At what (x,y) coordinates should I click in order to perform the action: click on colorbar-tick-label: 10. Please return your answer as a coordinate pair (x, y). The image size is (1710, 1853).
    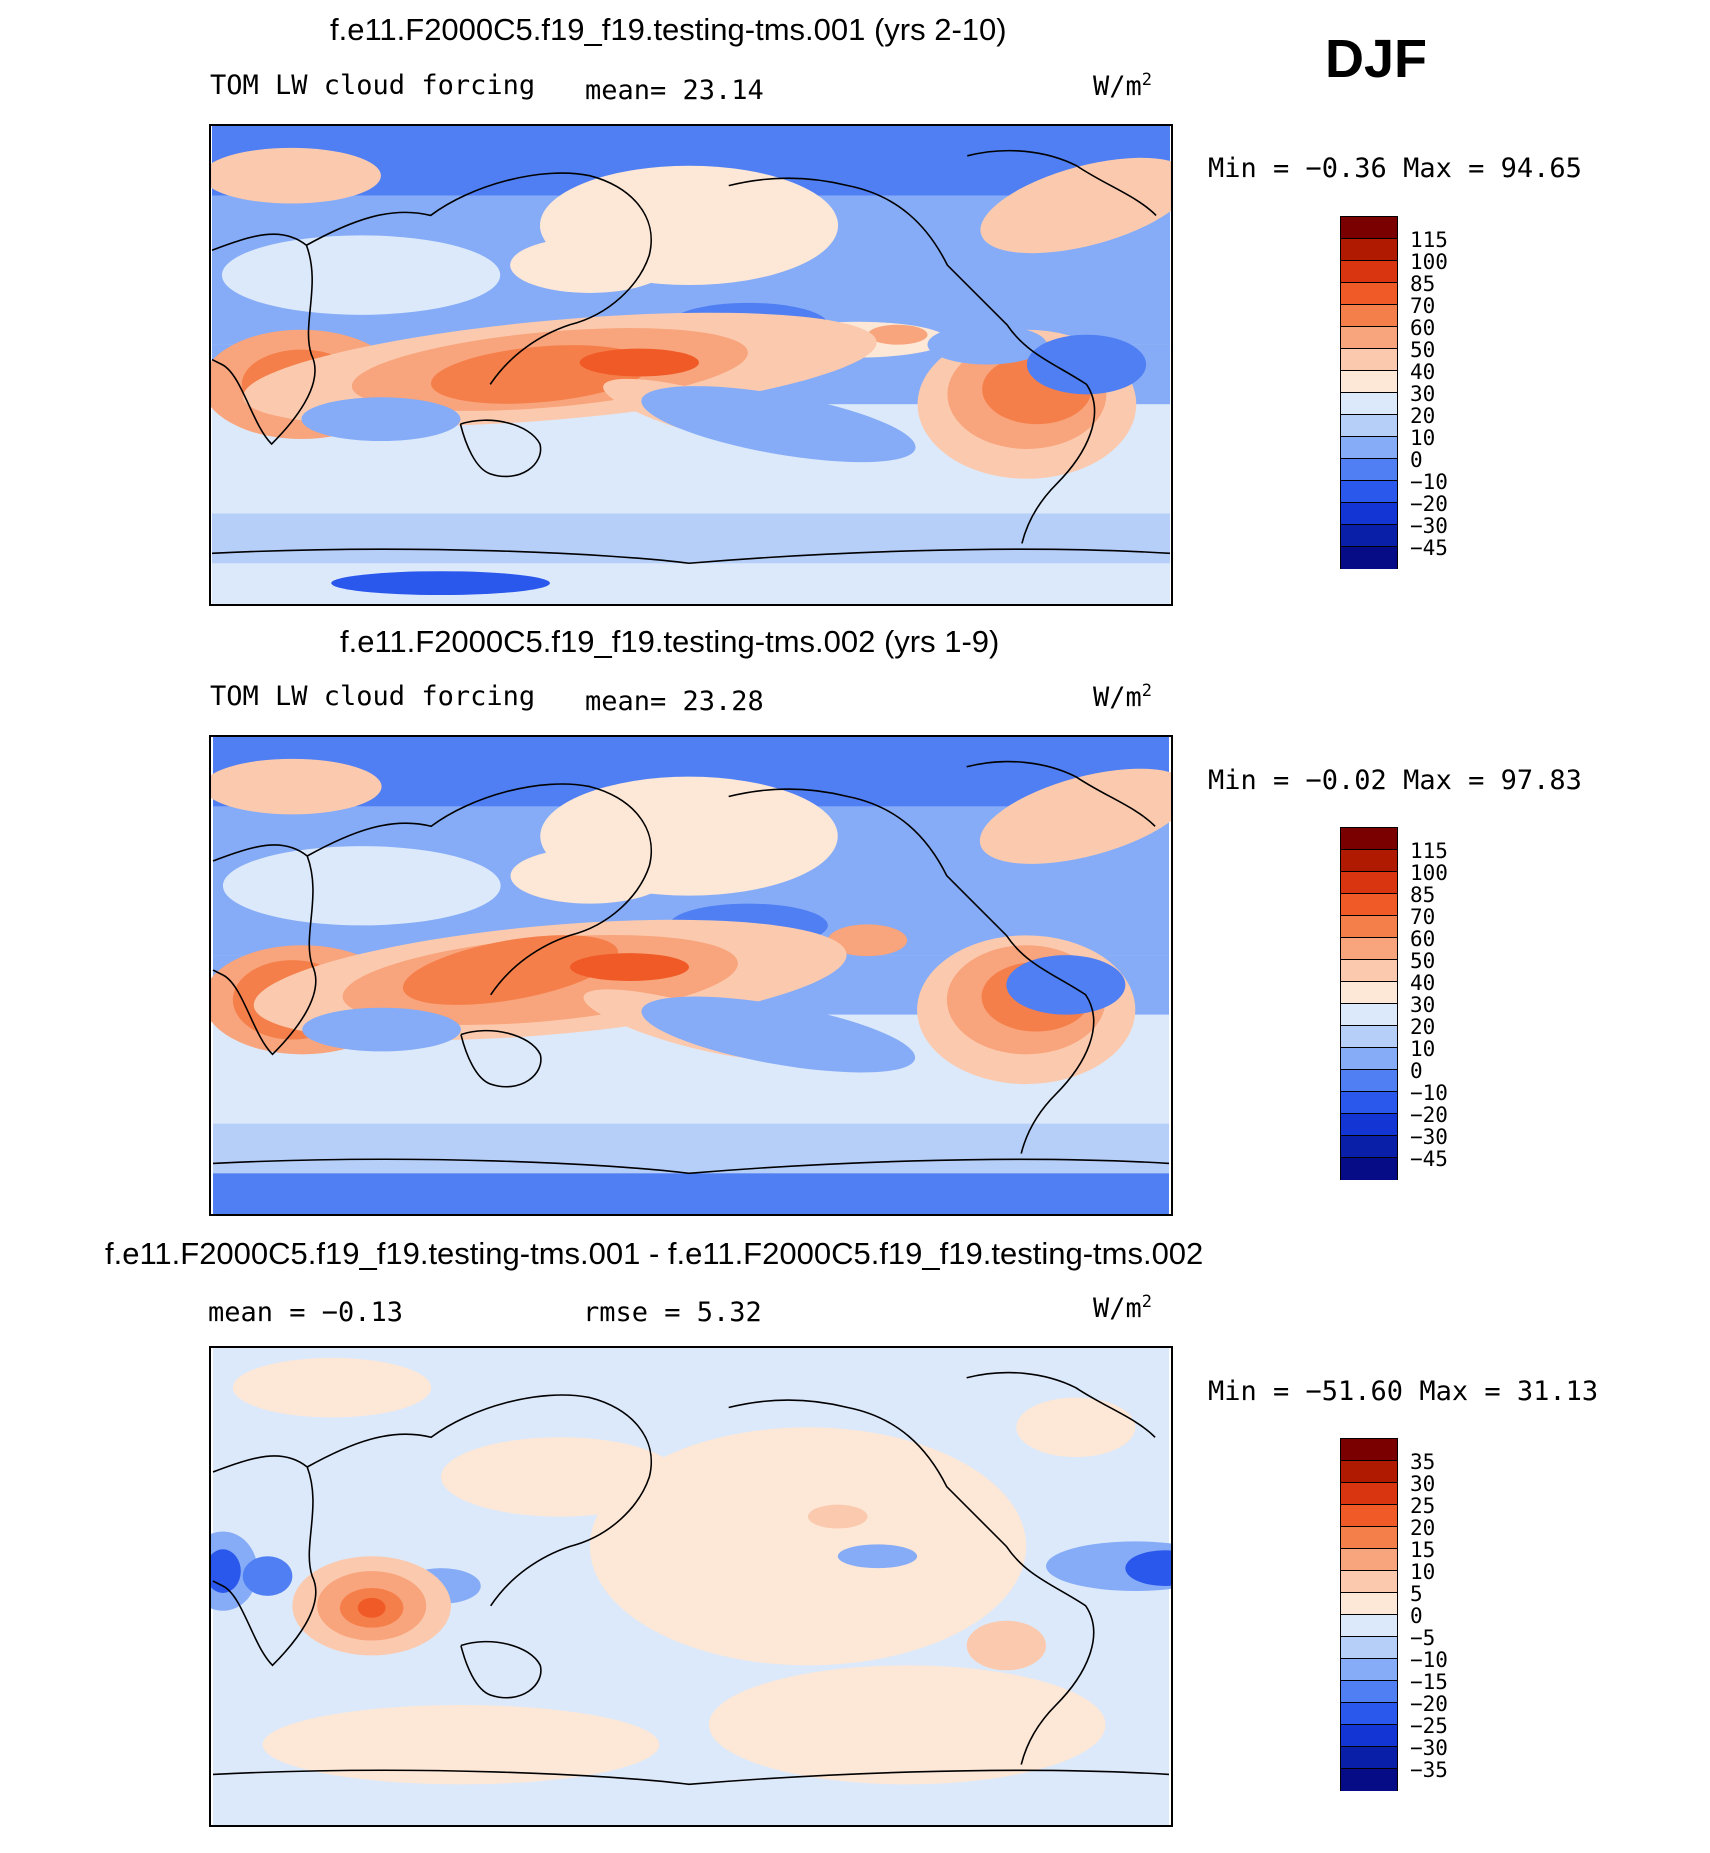
    Looking at the image, I should click on (1423, 438).